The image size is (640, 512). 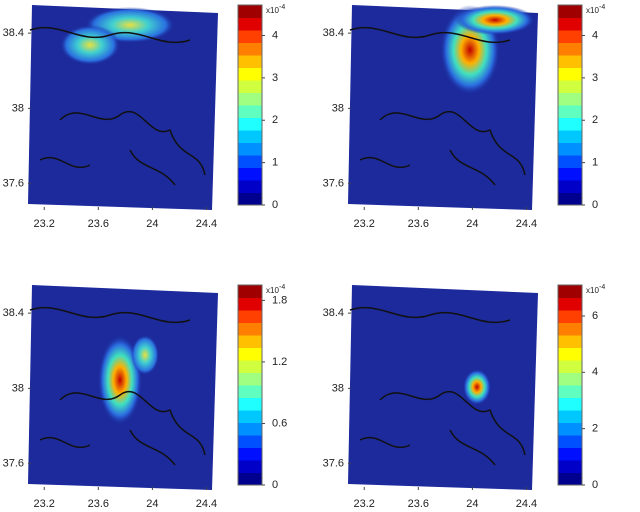 I want to click on colorbar-tick-label: 1, so click(x=275, y=163).